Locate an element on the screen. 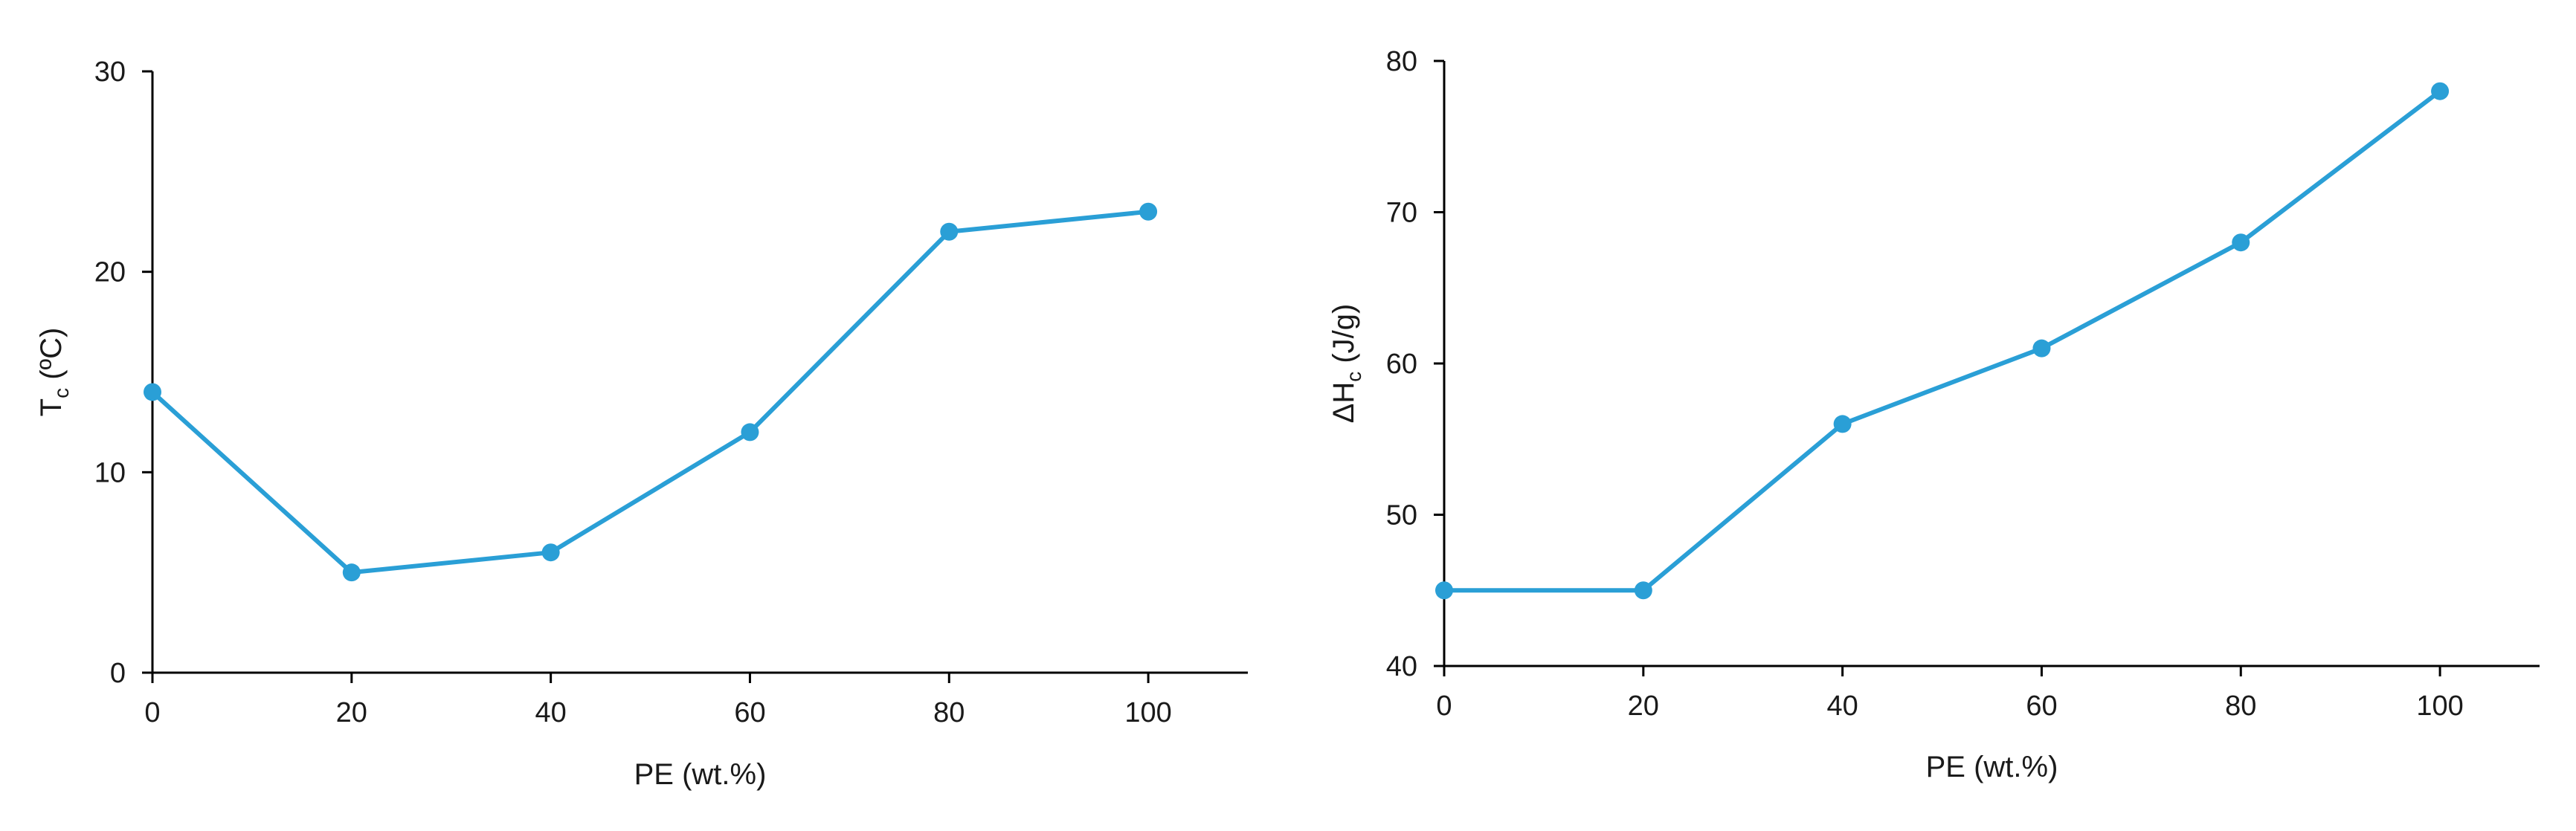 This screenshot has width=2576, height=831. y-tick-label: 70 is located at coordinates (1401, 213).